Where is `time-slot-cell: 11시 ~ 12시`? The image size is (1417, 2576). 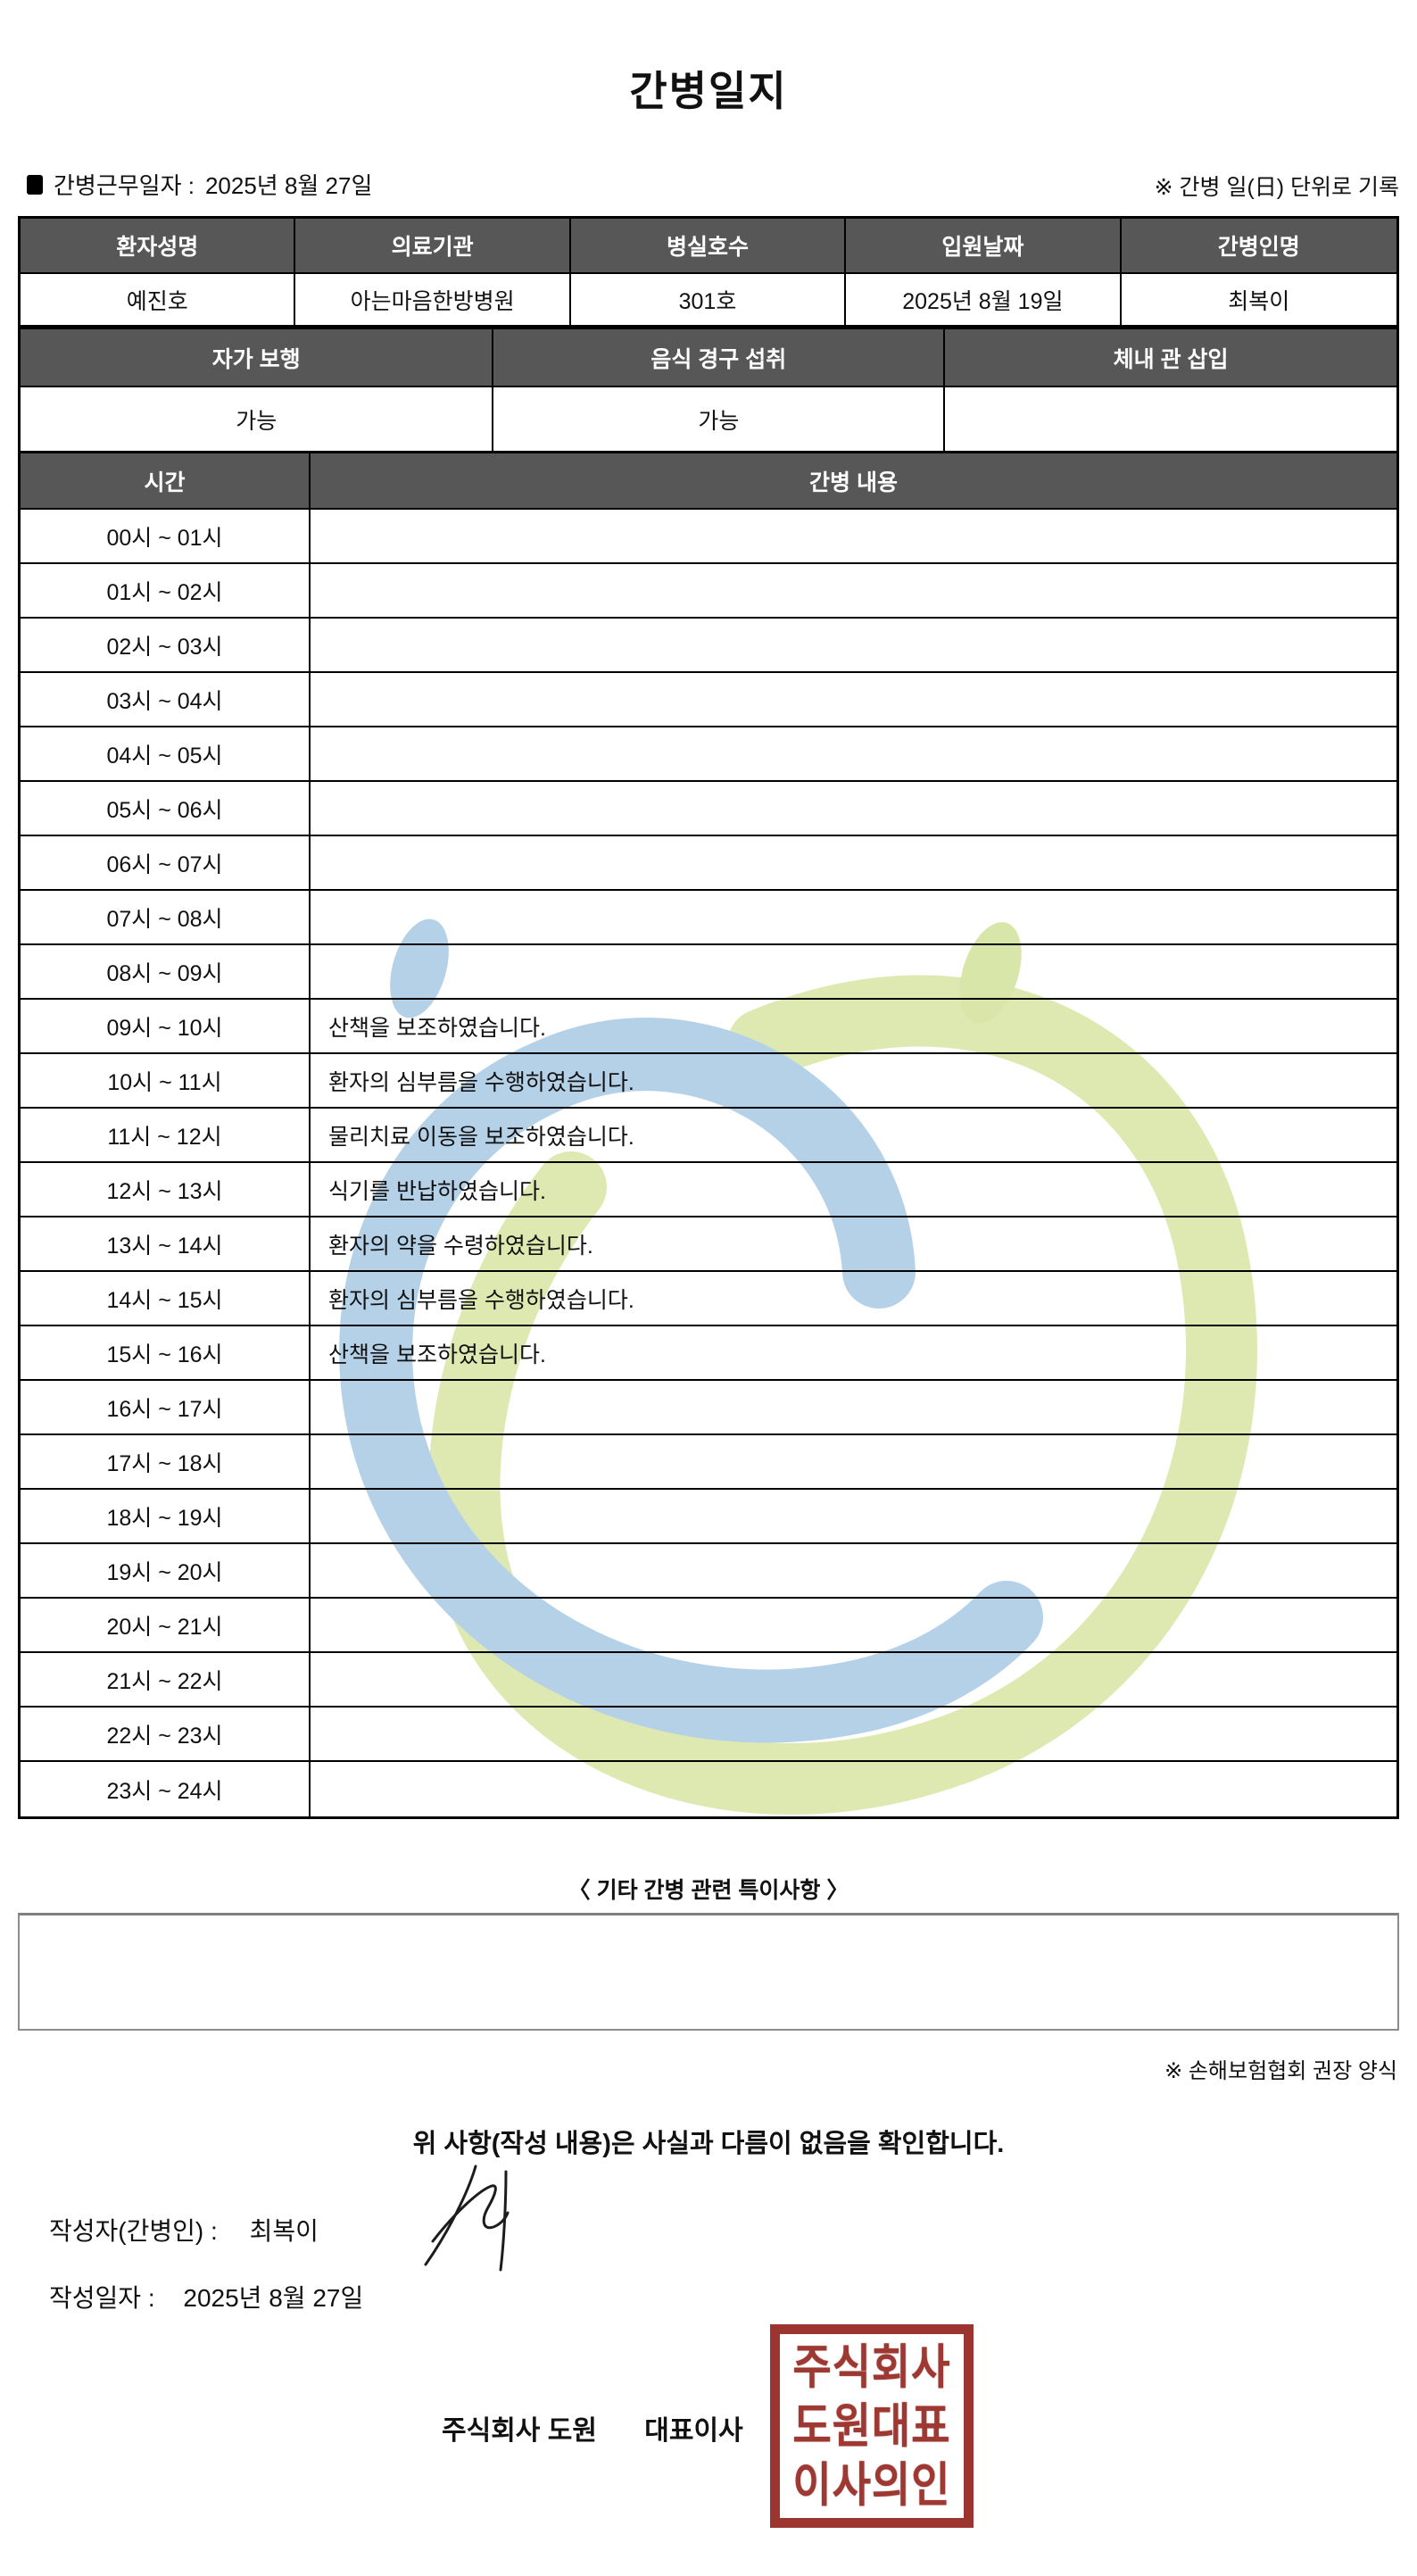 time-slot-cell: 11시 ~ 12시 is located at coordinates (166, 1136).